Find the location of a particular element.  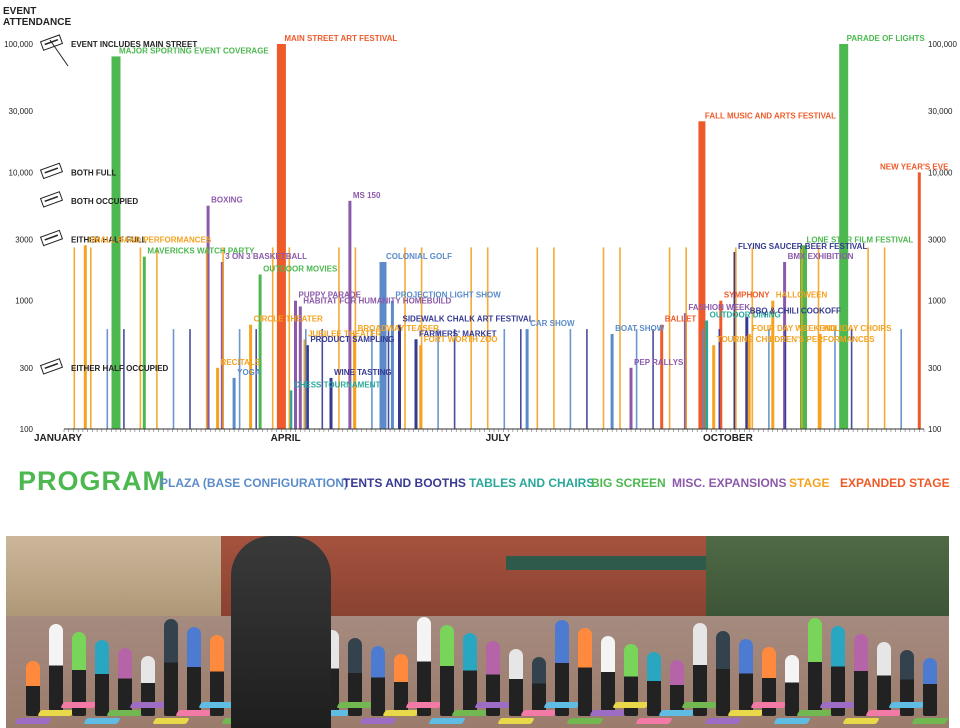

legend-item-expanded-stage: EXPANDED STAGE is located at coordinates (895, 483).